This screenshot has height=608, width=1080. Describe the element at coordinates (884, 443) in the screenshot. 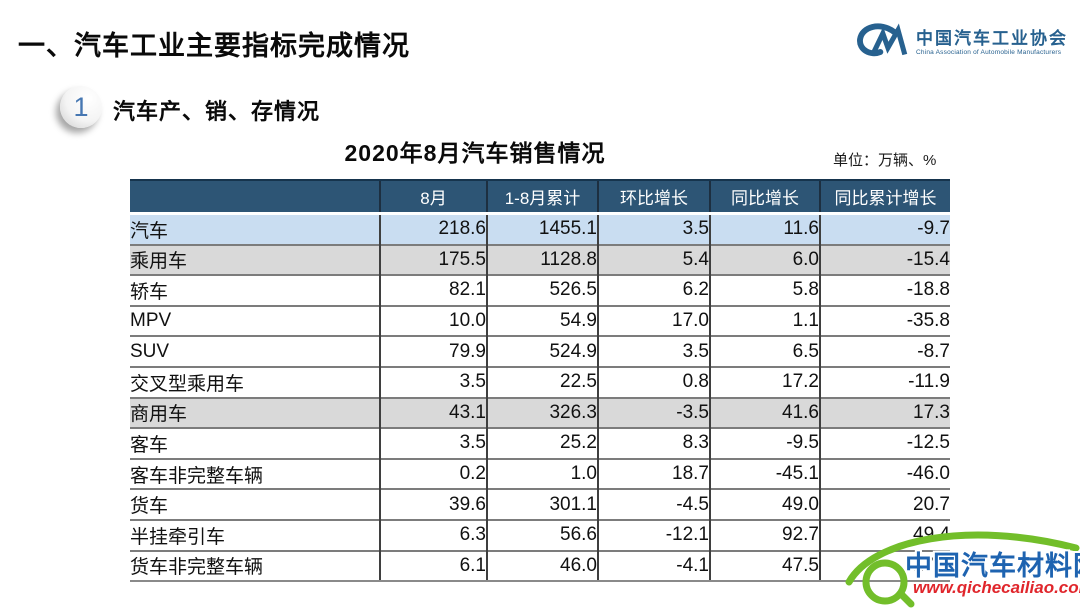

I see `value-cell: -12.5` at that location.